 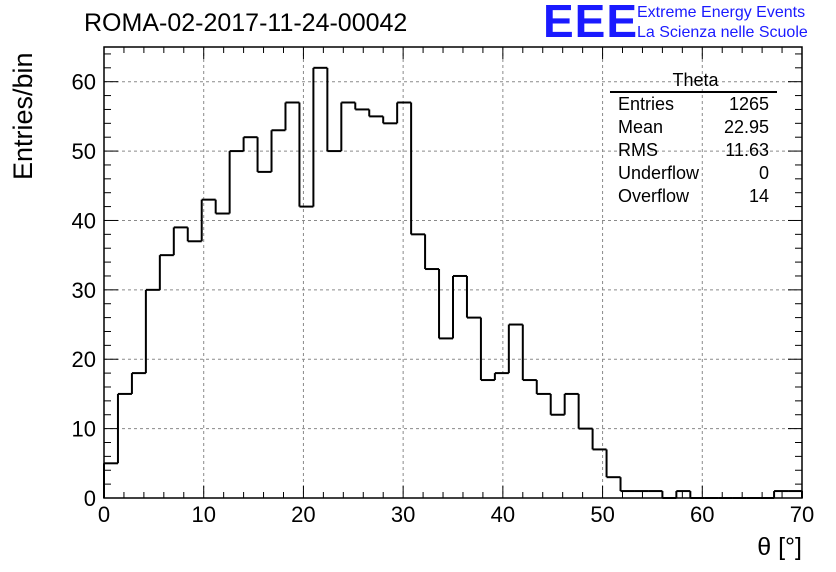 What do you see at coordinates (659, 173) in the screenshot?
I see `stats-label: Underflow` at bounding box center [659, 173].